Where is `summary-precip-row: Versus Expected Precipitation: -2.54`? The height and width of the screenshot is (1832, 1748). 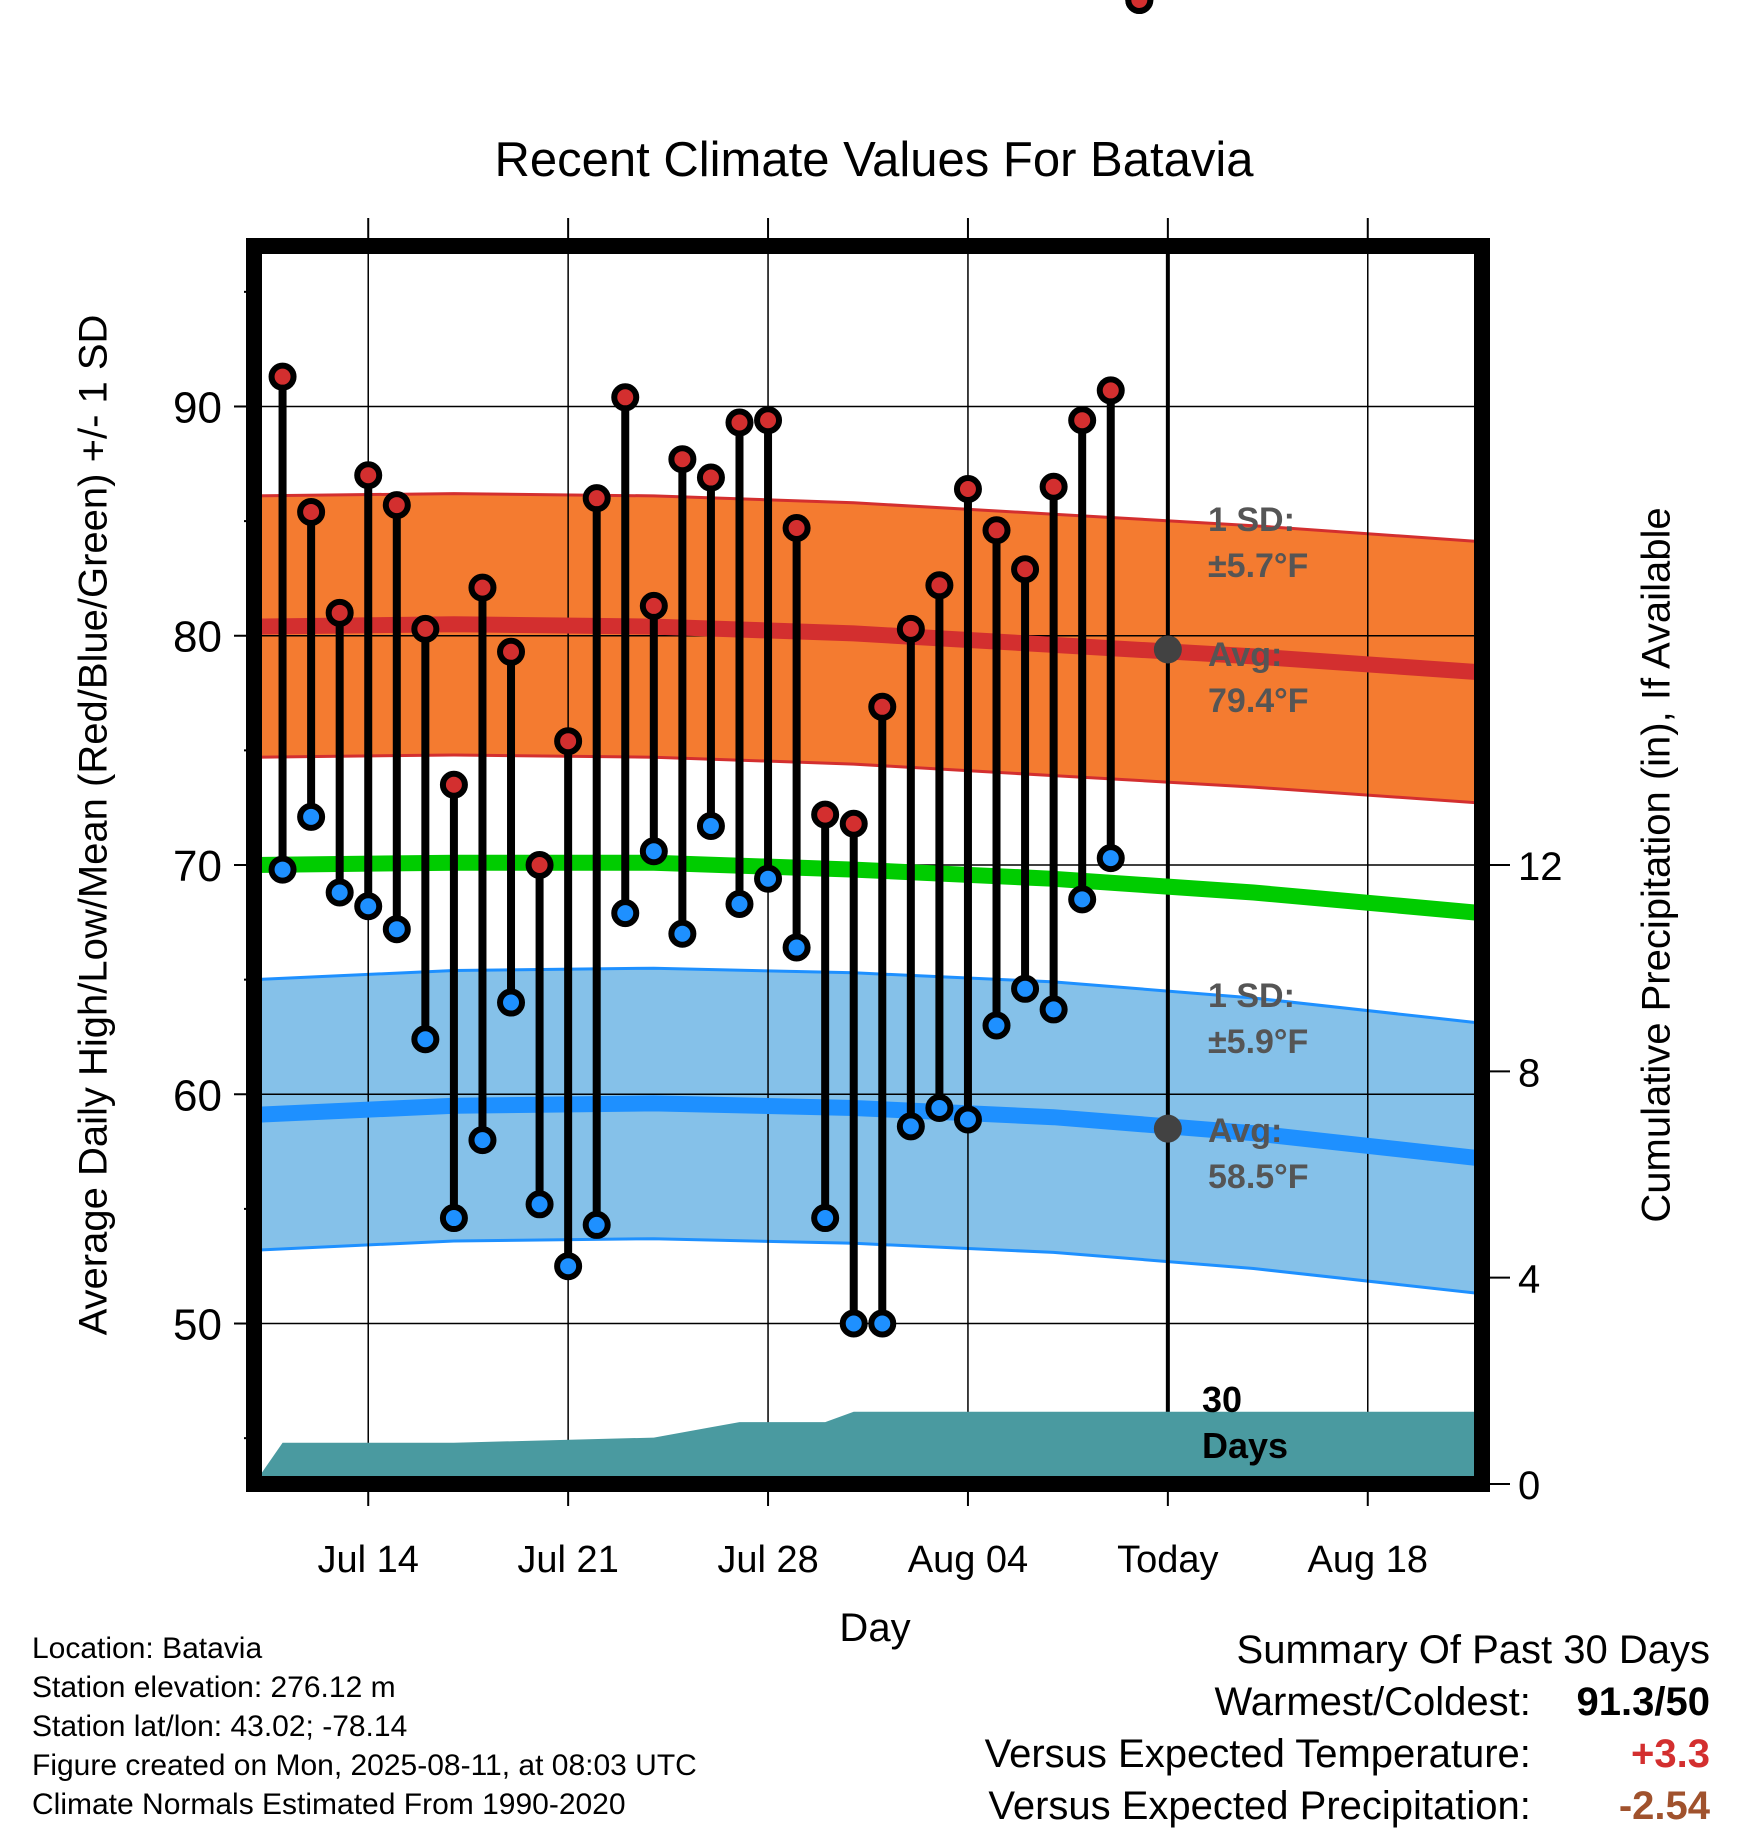
summary-precip-row: Versus Expected Precipitation: -2.54 is located at coordinates (1347, 1806).